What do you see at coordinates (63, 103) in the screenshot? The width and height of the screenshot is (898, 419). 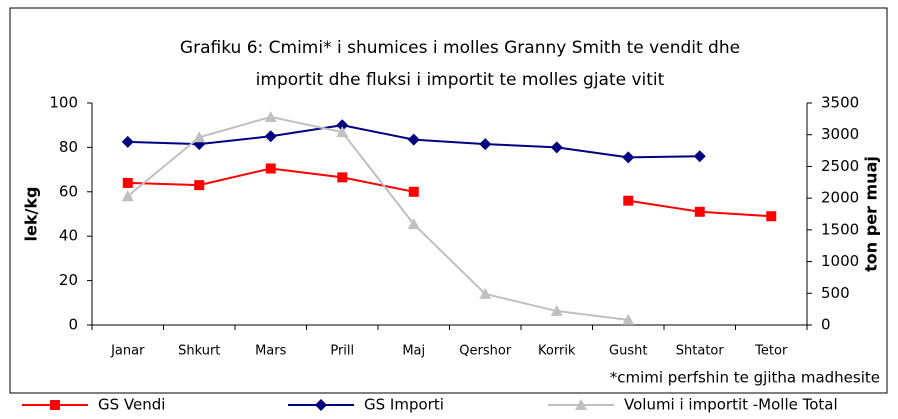 I see `y-tick-label: 100` at bounding box center [63, 103].